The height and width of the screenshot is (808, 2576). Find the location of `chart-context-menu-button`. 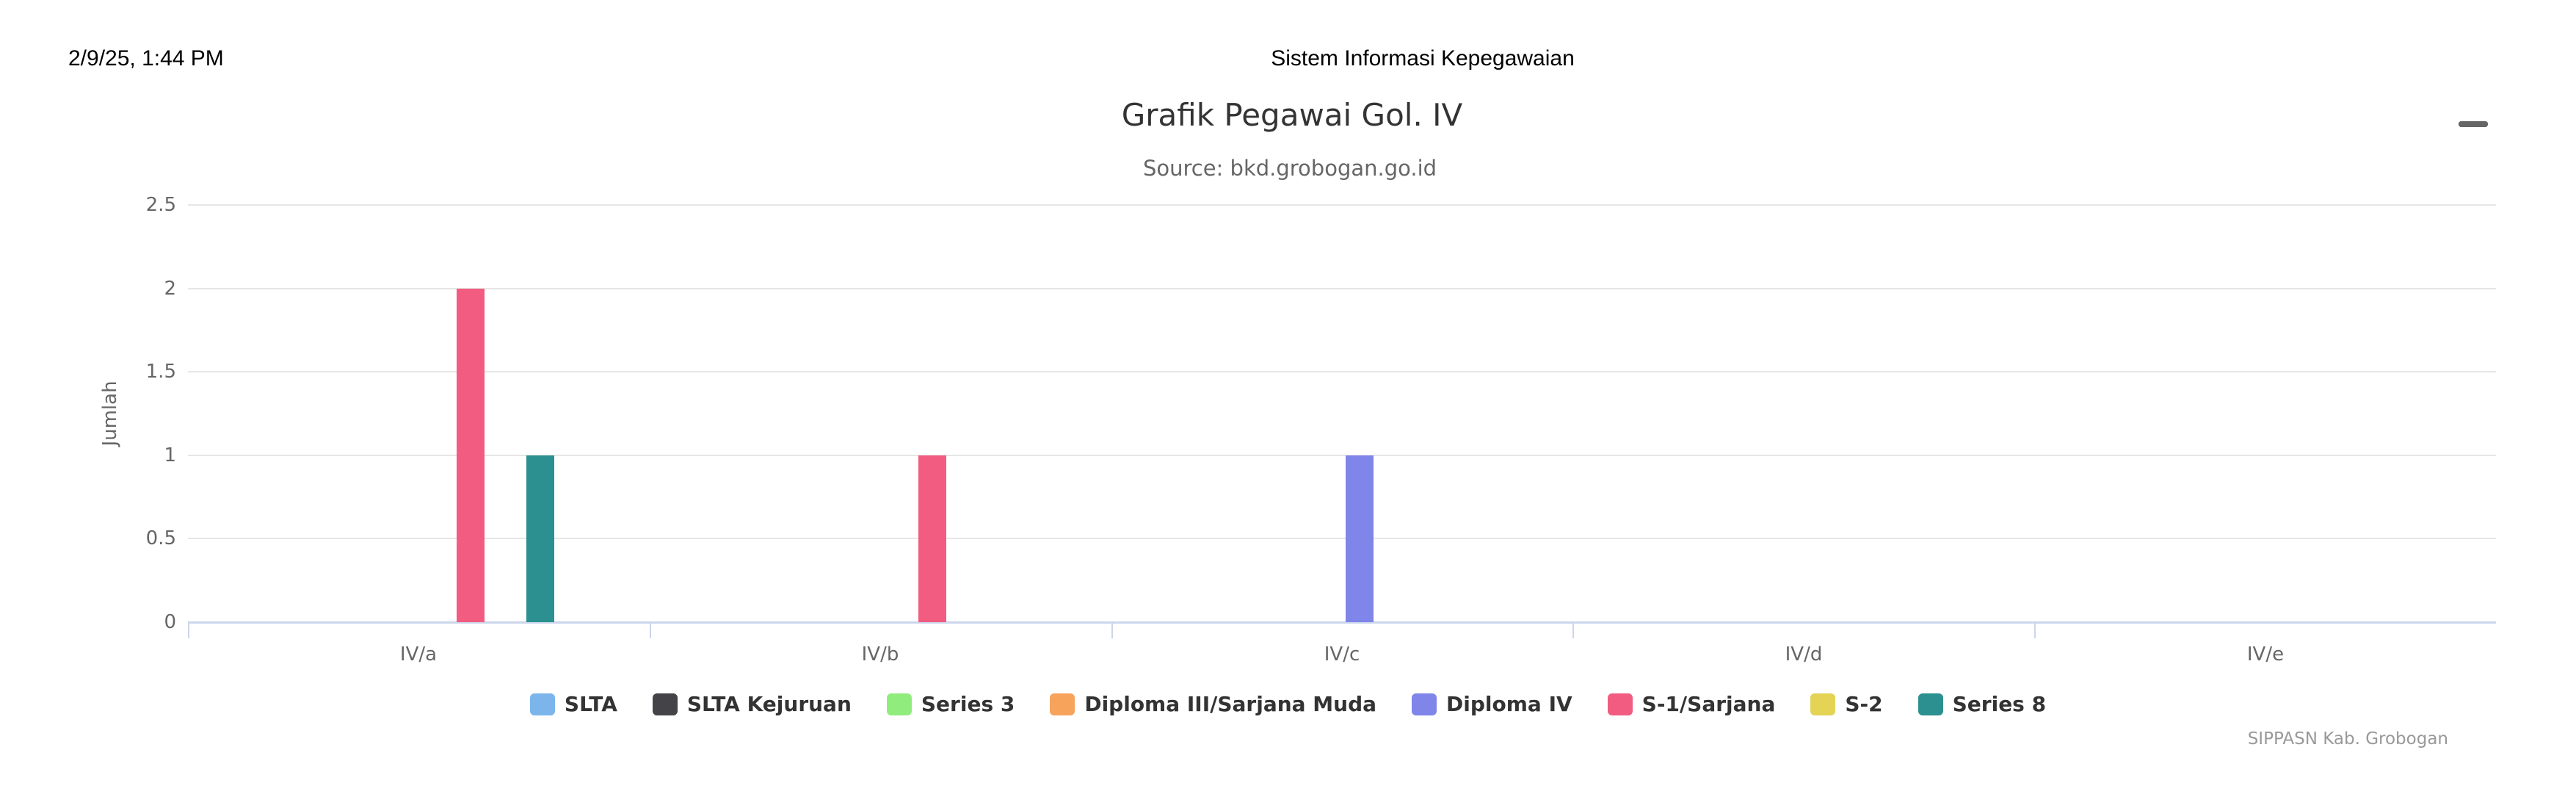

chart-context-menu-button is located at coordinates (2473, 124).